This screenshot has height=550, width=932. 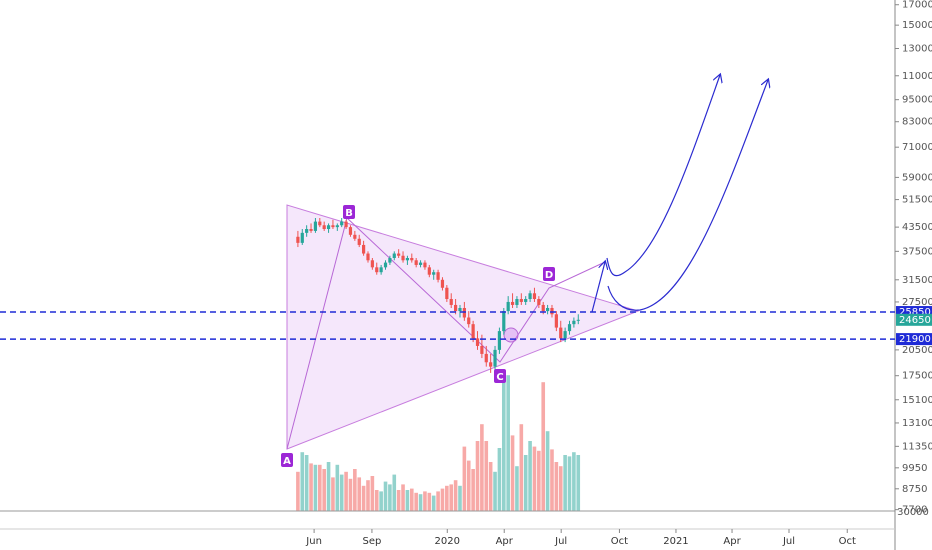 I want to click on y-tick-label: 71000, so click(x=917, y=147).